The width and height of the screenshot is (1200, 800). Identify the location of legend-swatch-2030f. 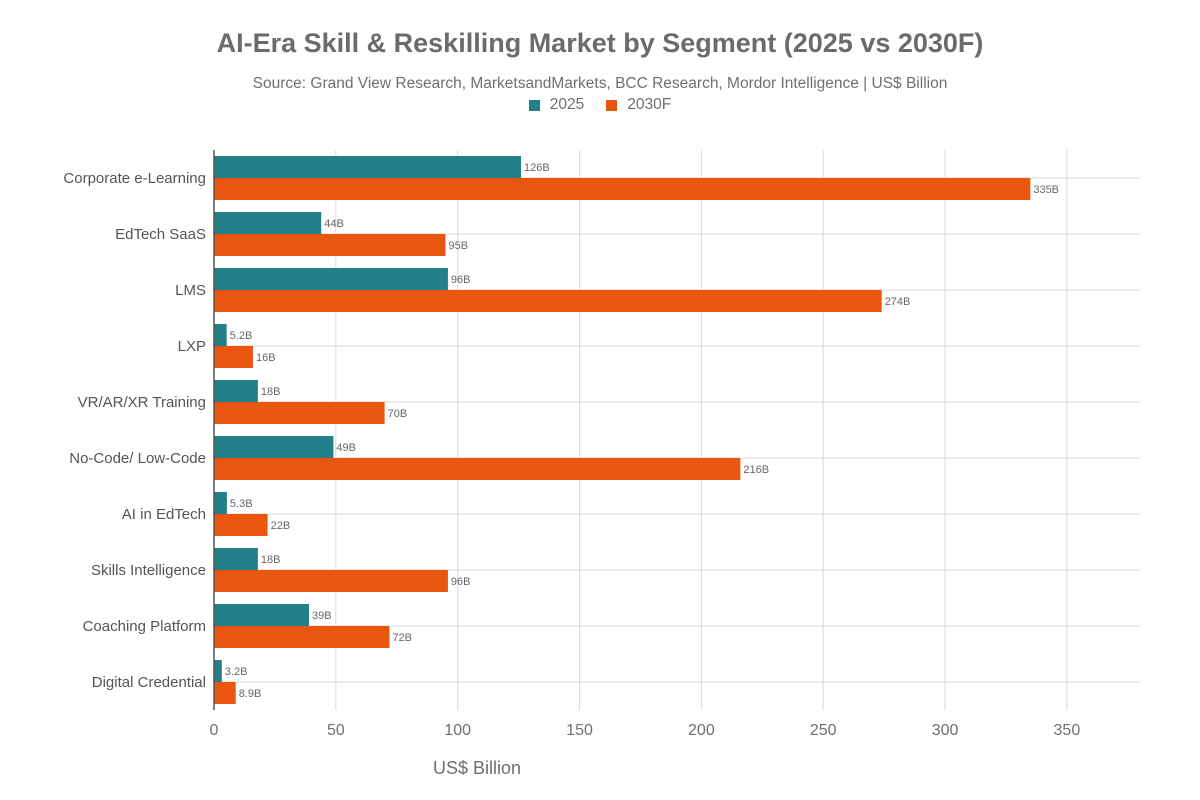
(612, 105).